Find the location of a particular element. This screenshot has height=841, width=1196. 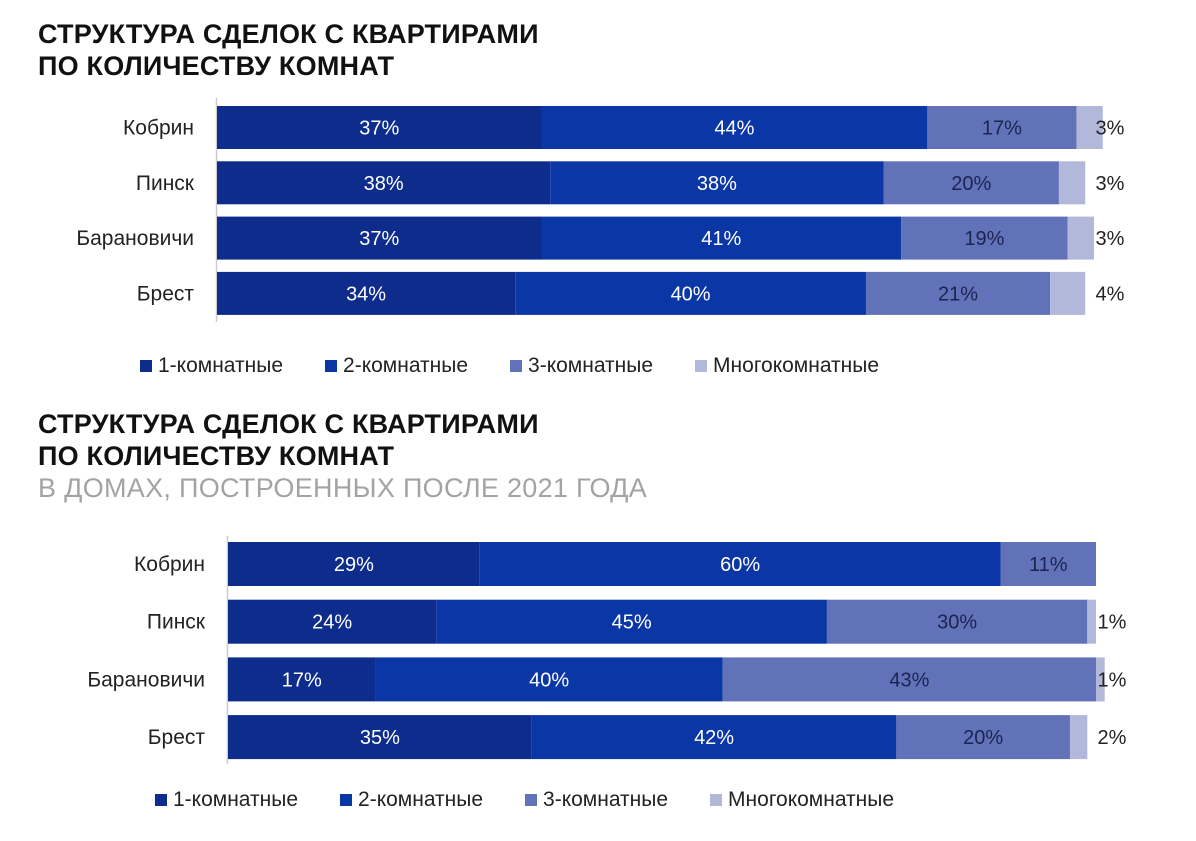

chart-1-legend-item-multi-room: Многокомнатные is located at coordinates (787, 366).